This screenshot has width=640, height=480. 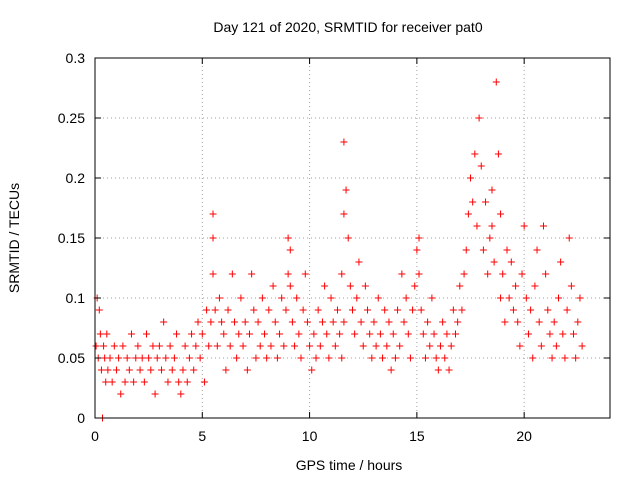 I want to click on x-tick-label: 10, so click(x=310, y=436).